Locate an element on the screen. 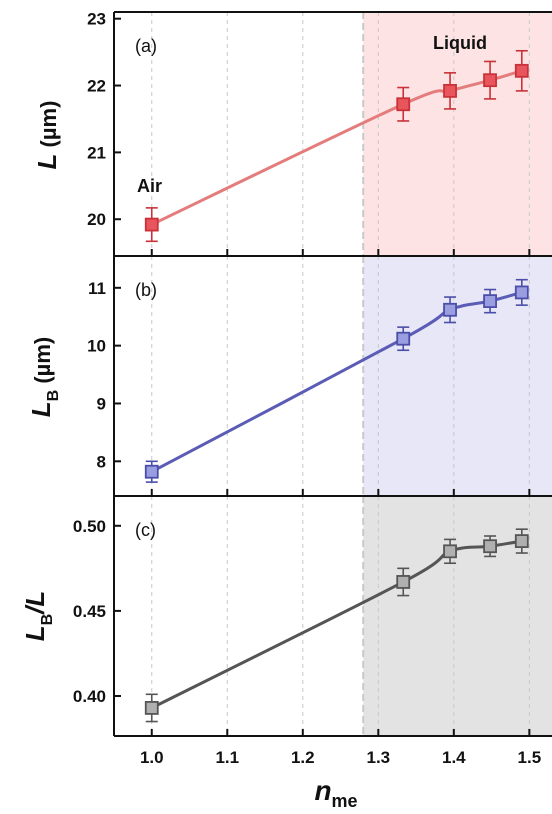  y-tick-label: 22 is located at coordinates (96, 86).